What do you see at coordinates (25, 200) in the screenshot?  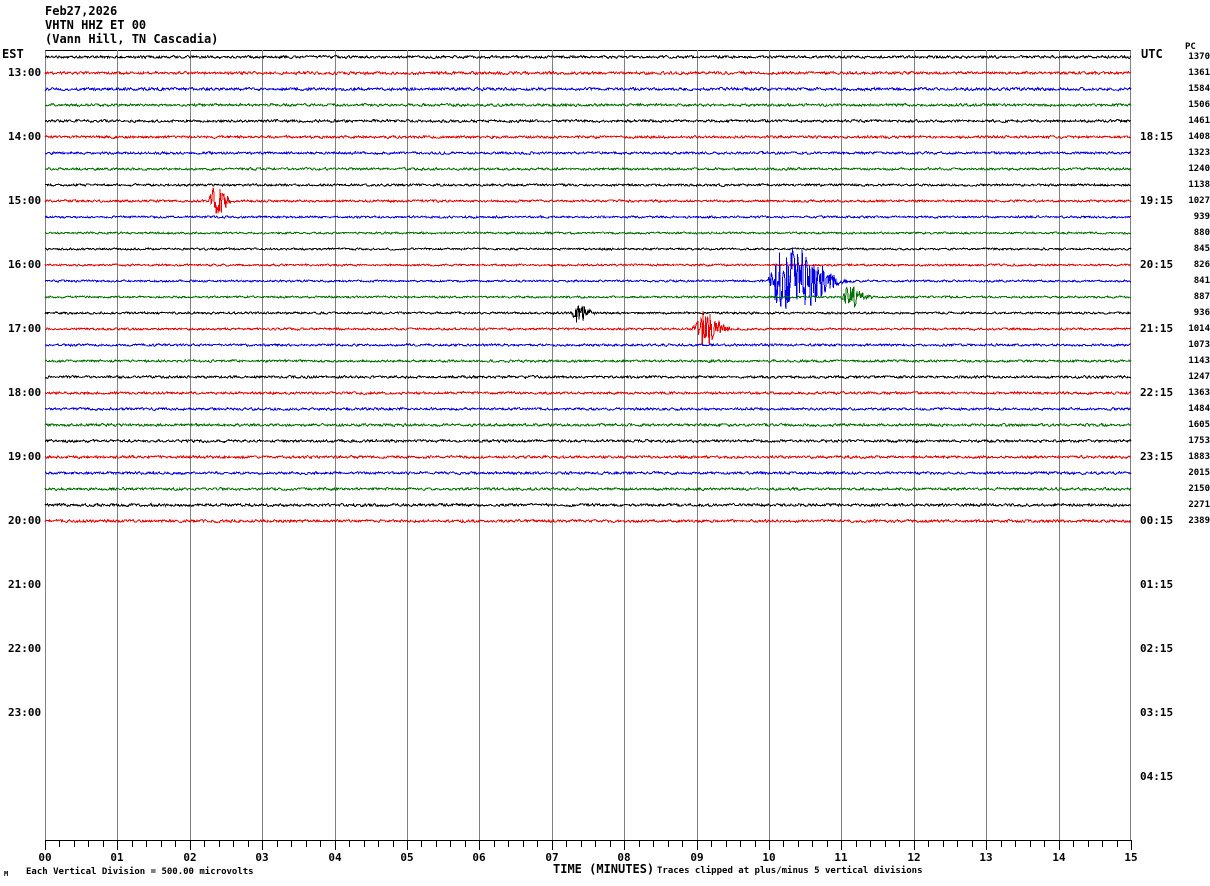 I see `left-time-label: 15:00` at bounding box center [25, 200].